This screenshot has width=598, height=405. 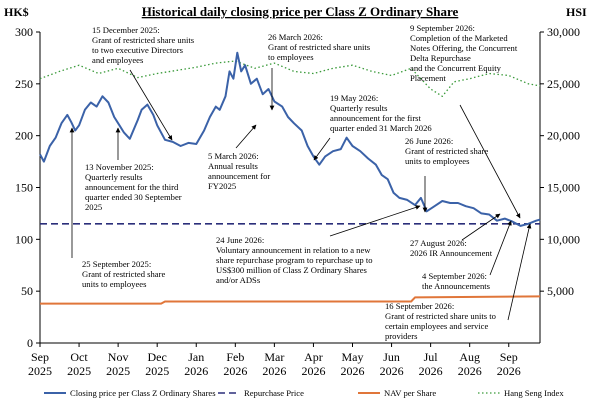 What do you see at coordinates (27, 291) in the screenshot?
I see `y-tick-label: 50` at bounding box center [27, 291].